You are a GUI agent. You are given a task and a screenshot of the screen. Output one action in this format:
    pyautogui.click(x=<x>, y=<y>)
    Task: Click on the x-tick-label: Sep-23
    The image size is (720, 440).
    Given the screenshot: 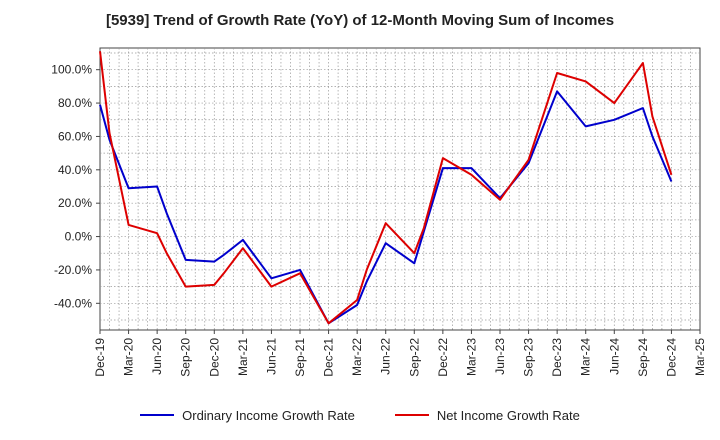 What is the action you would take?
    pyautogui.click(x=529, y=357)
    